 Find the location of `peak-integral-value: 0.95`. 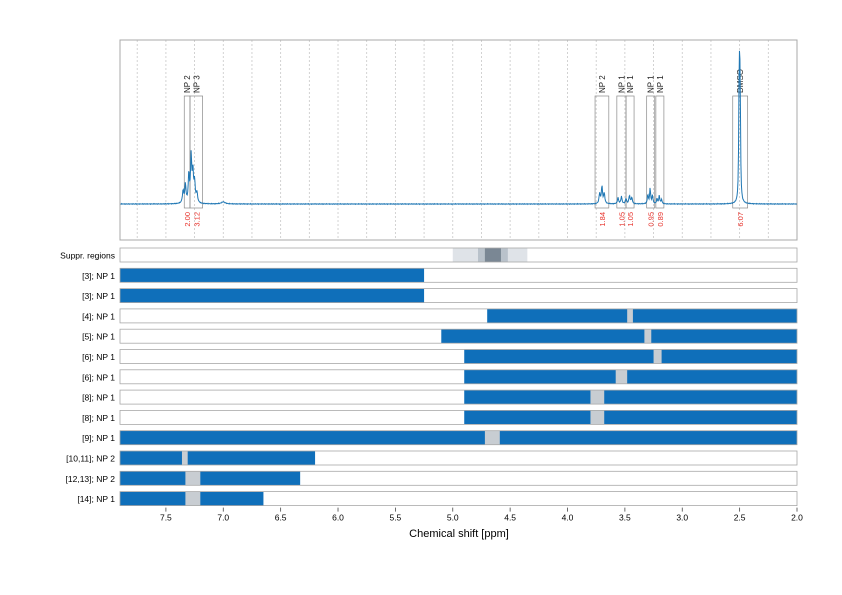

peak-integral-value: 0.95 is located at coordinates (651, 219).